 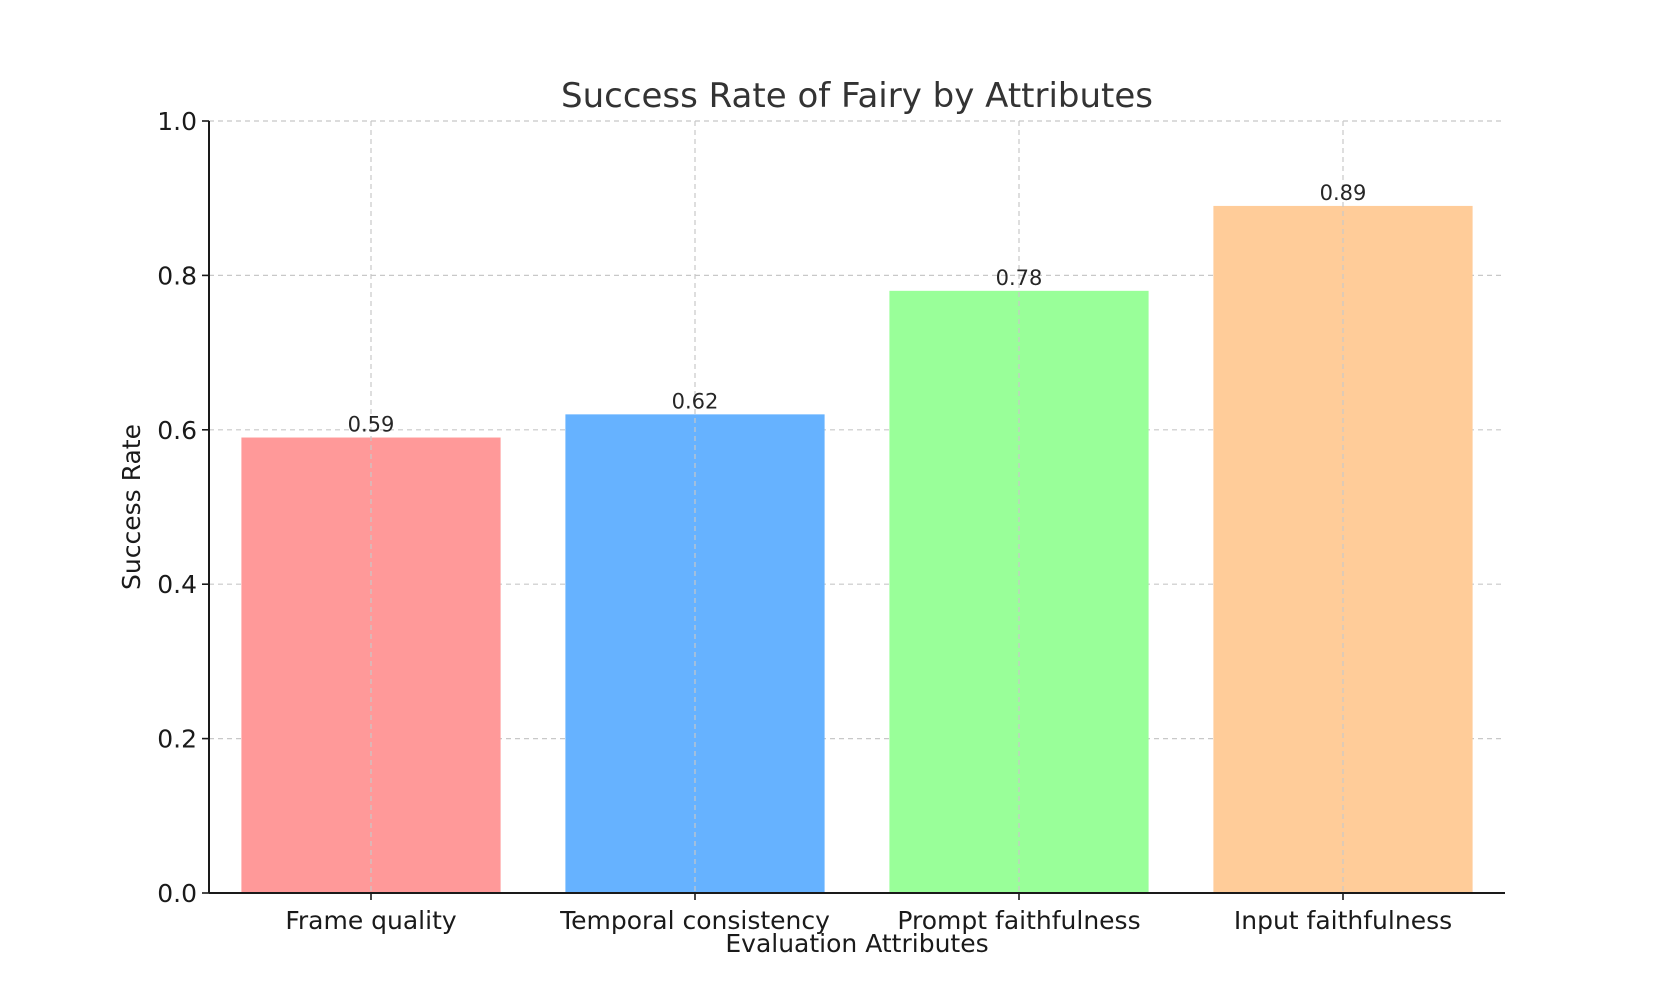 I want to click on bar-value-label: 0.62, so click(x=695, y=401).